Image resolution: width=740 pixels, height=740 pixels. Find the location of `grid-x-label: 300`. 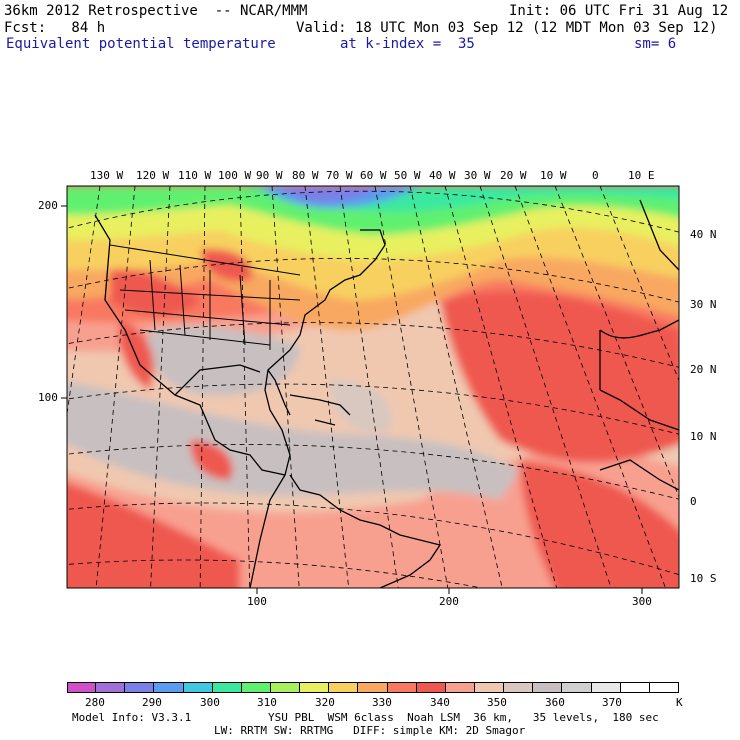

grid-x-label: 300 is located at coordinates (642, 601).